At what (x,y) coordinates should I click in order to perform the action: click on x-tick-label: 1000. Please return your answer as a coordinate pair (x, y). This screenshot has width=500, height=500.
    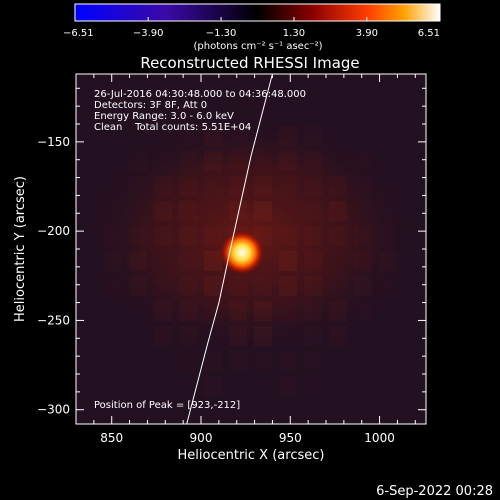
    Looking at the image, I should click on (379, 438).